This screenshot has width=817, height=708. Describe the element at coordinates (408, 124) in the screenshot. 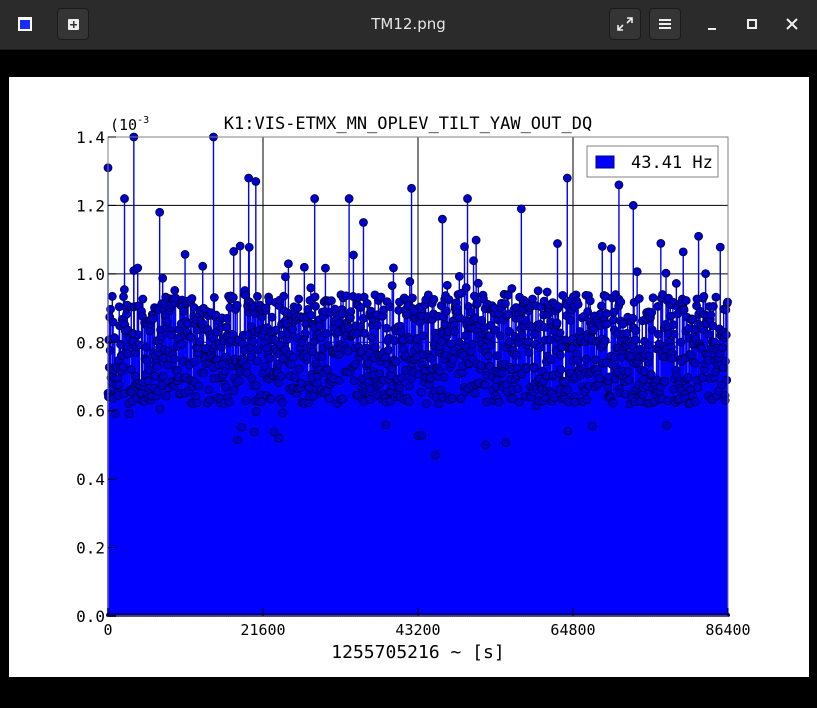

I see `chart-title: K1:VIS-ETMX_MN_OPLEV_TILT_YAW_OUT_DQ` at that location.